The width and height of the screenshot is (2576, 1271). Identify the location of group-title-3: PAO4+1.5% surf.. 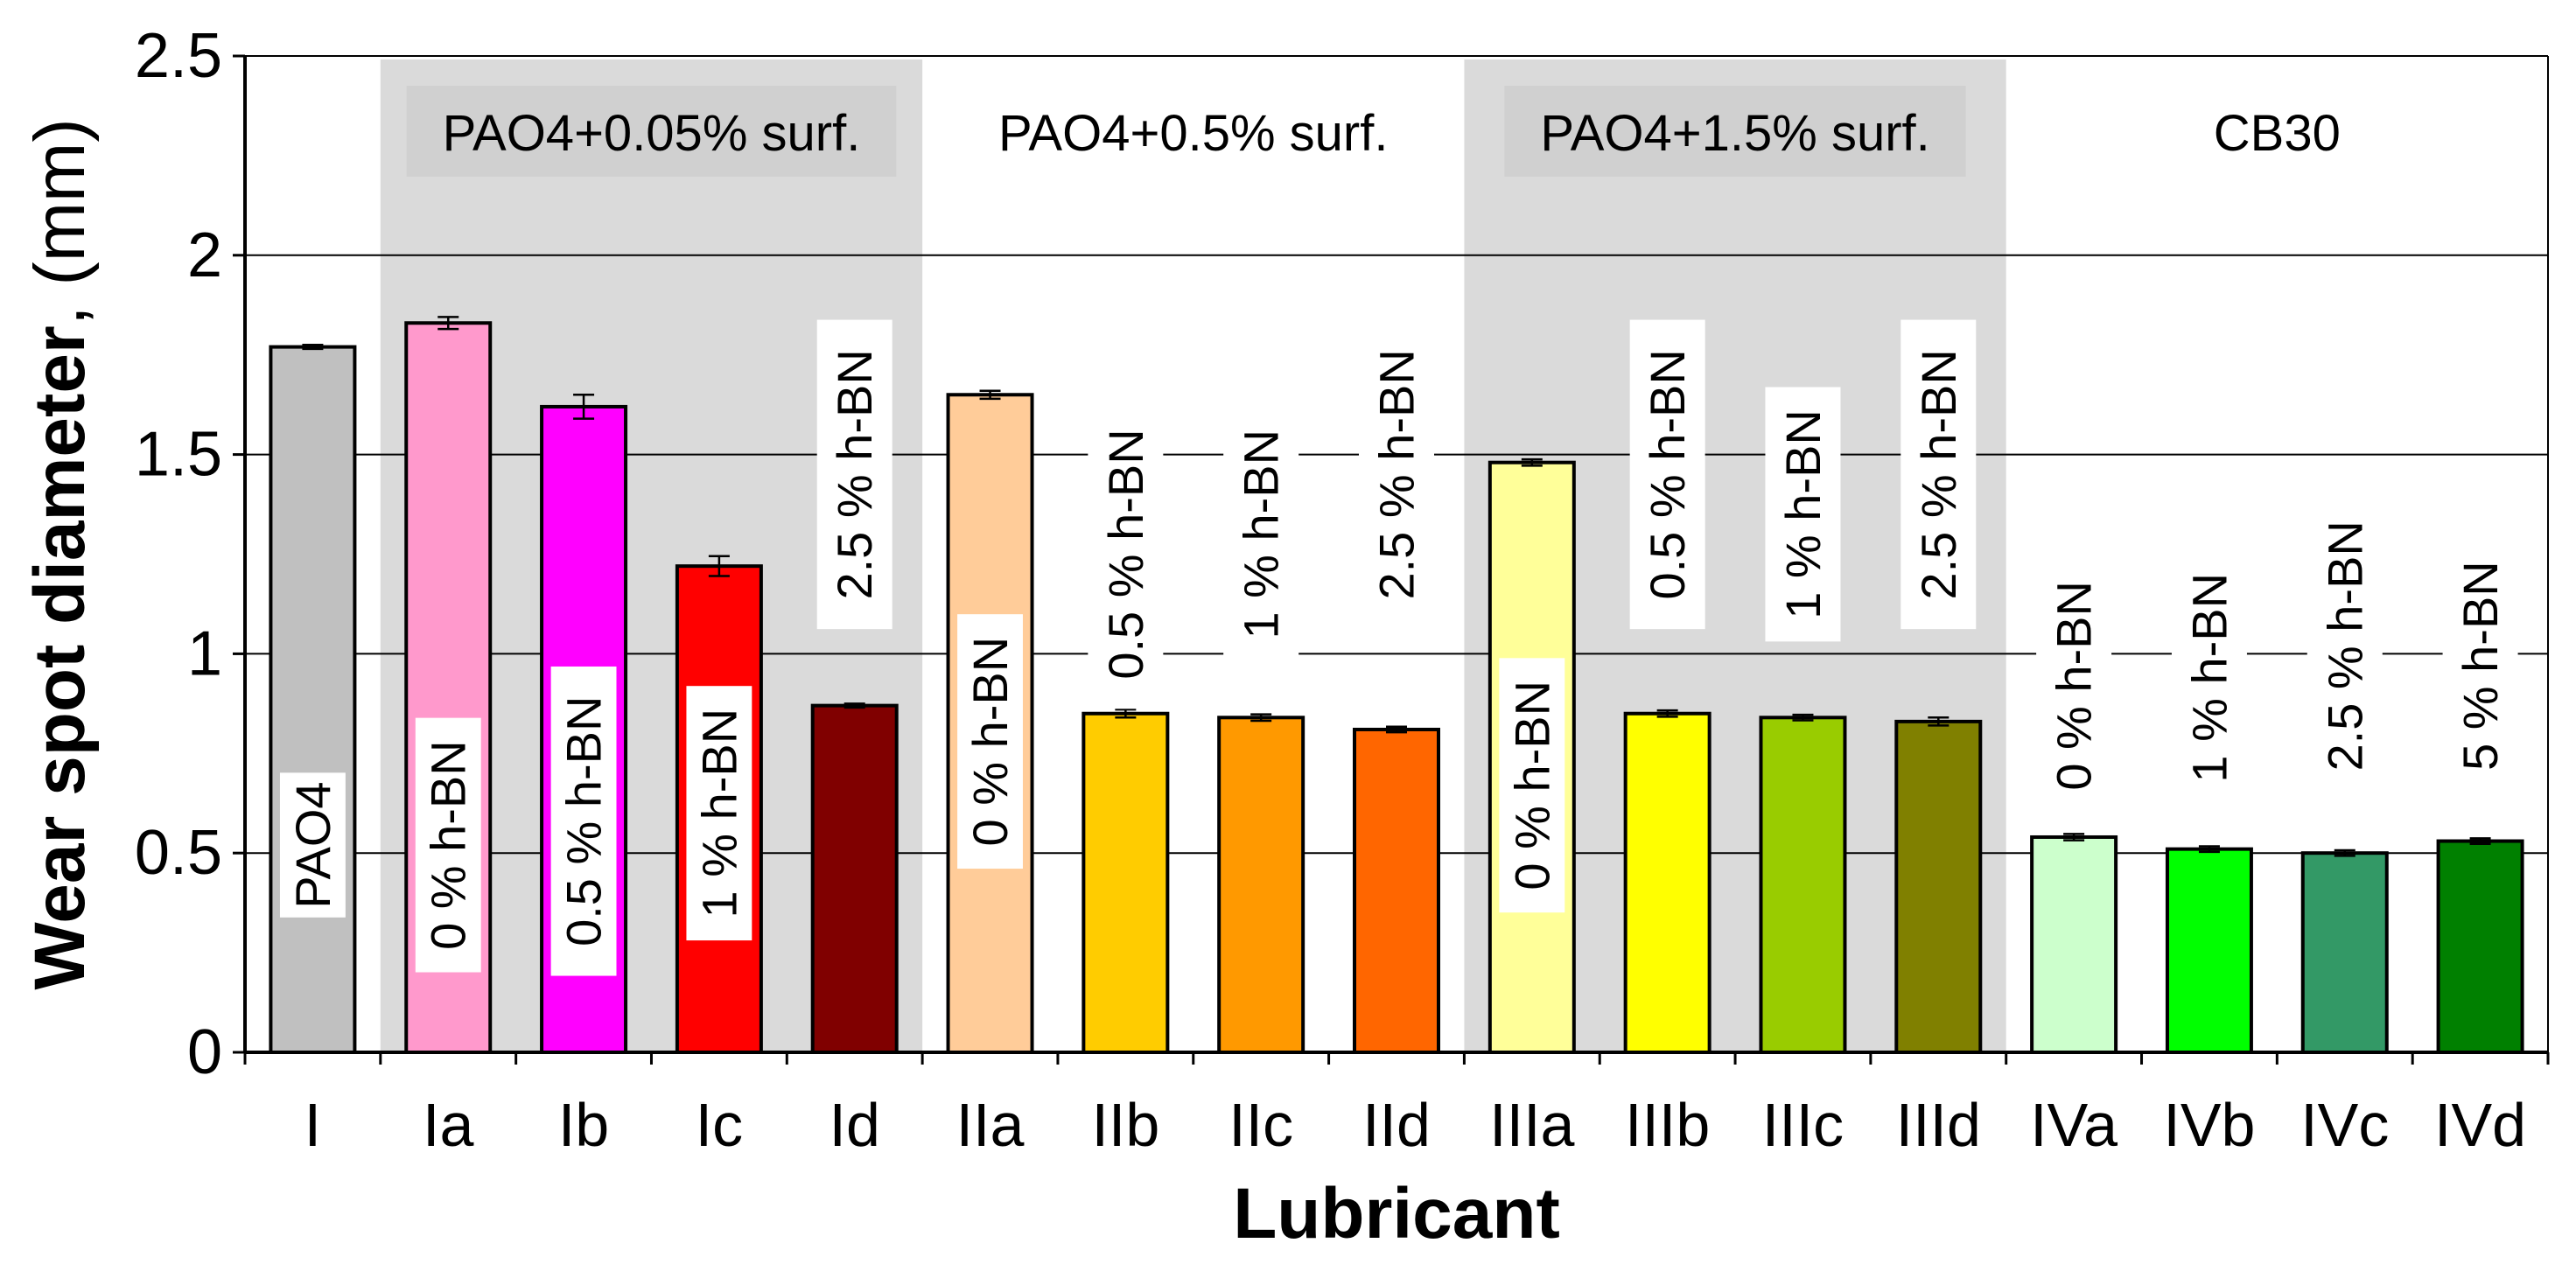
(1734, 133).